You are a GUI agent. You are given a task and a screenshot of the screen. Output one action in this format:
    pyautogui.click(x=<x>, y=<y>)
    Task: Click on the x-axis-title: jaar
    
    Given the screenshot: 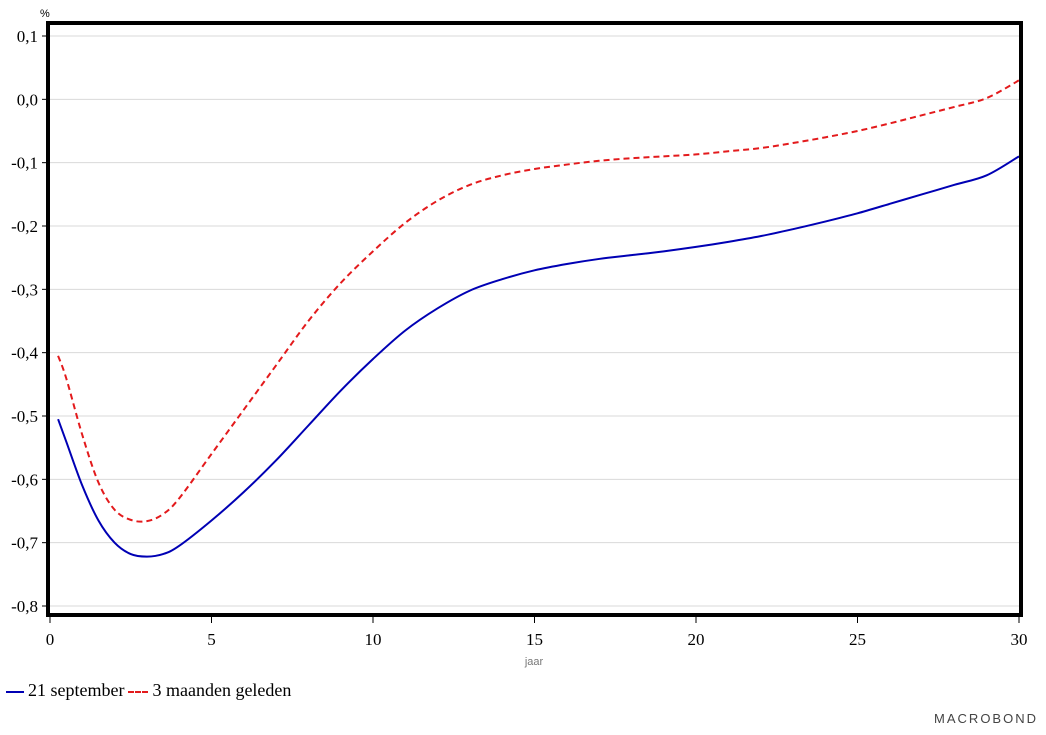 What is the action you would take?
    pyautogui.click(x=534, y=662)
    